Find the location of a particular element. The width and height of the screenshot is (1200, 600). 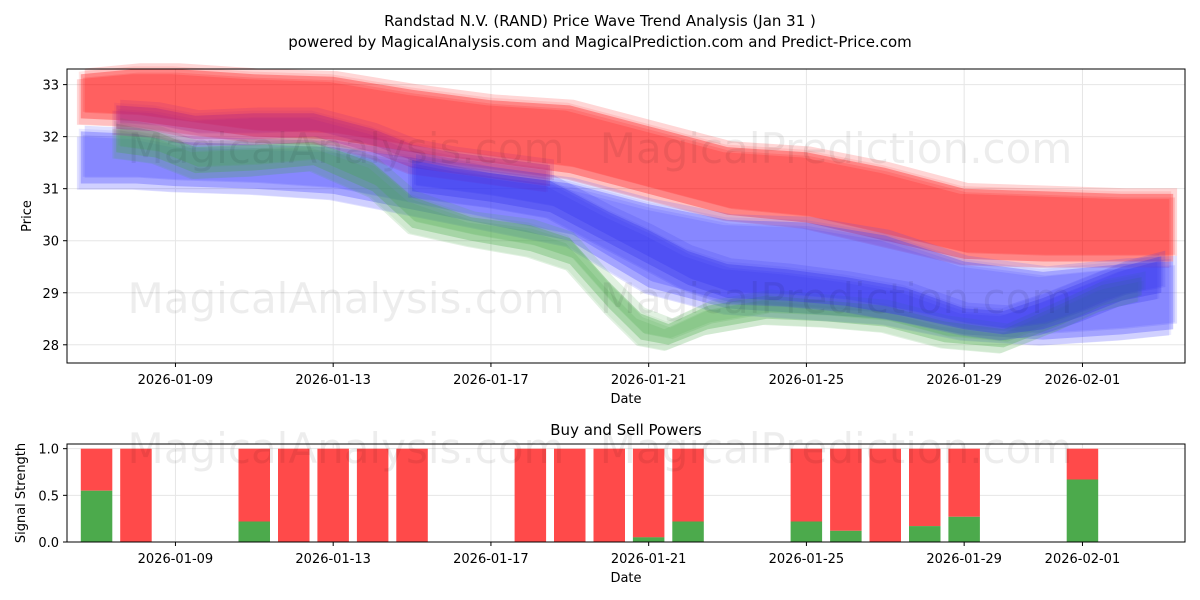

watermark-analysis-bottom-left: MagicalAnalysis.com is located at coordinates (346, 448).